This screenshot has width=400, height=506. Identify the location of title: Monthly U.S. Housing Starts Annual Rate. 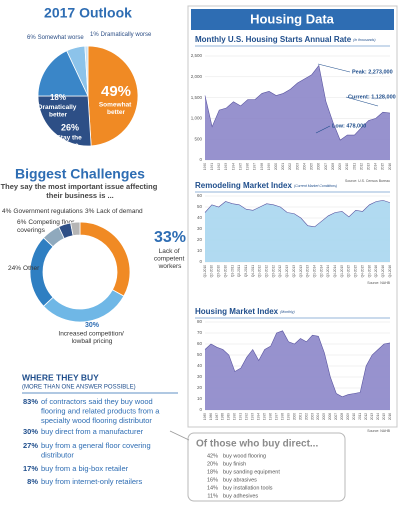
(273, 39).